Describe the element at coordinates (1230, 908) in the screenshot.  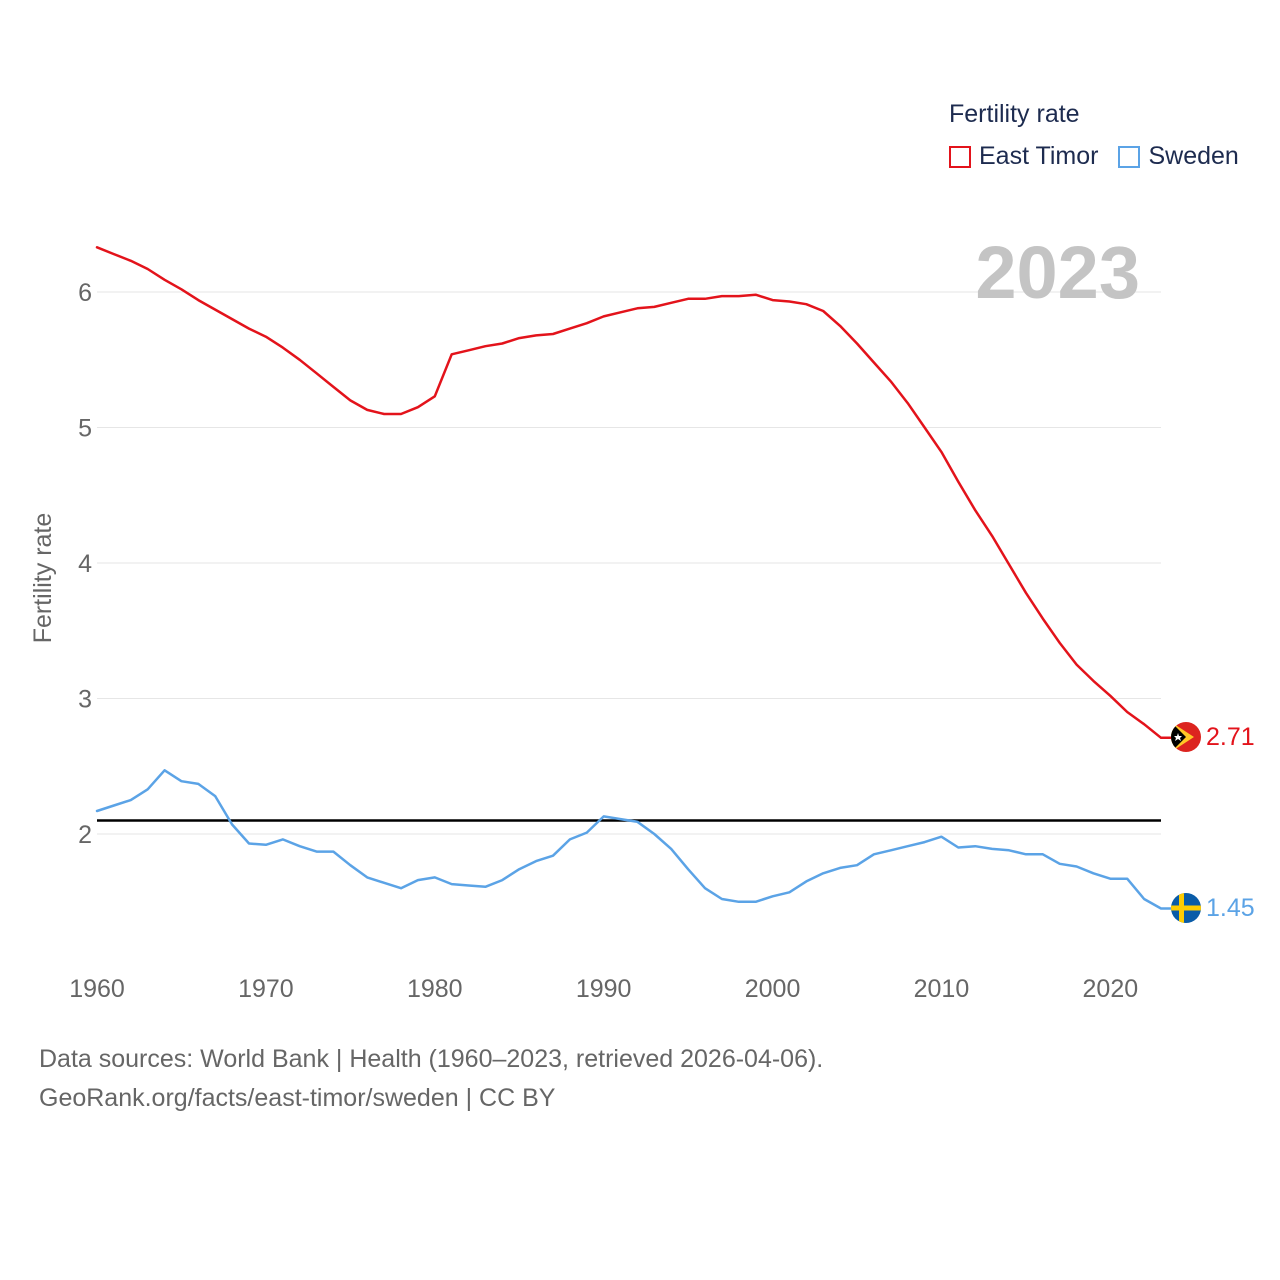
I see `sweden-end-value: 1.45` at that location.